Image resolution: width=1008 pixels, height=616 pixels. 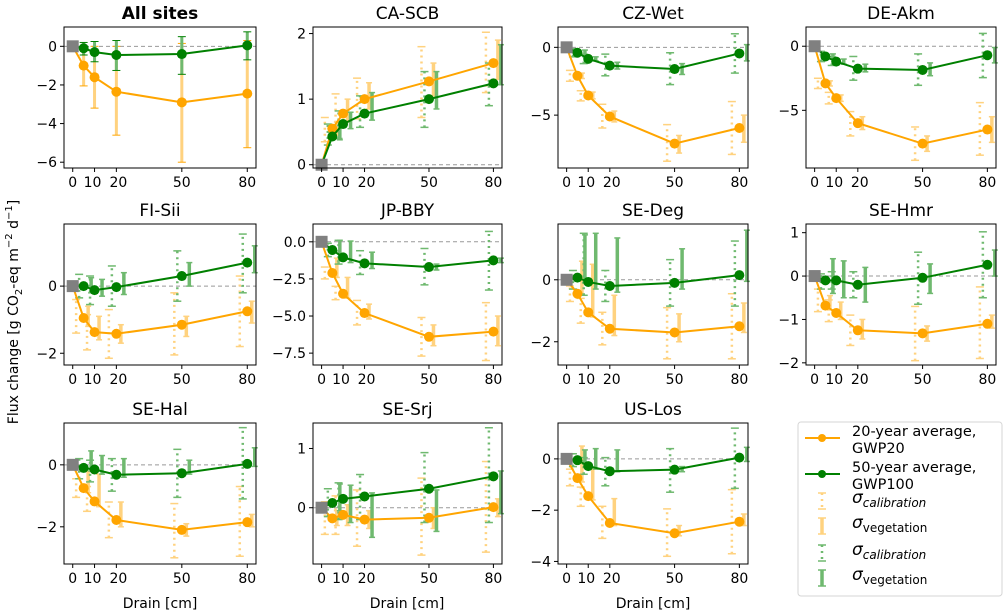 I want to click on legend-label: σvegetation, so click(x=889, y=576).